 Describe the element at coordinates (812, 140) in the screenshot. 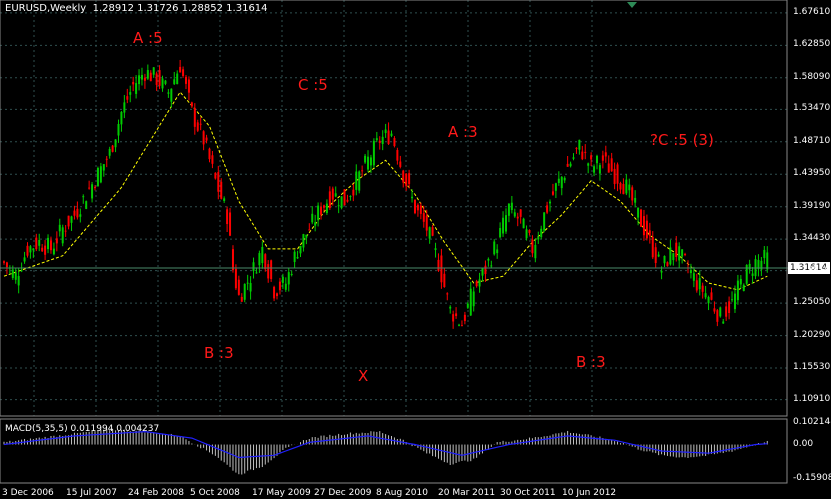

I see `price-tick-label: 1.48710` at that location.